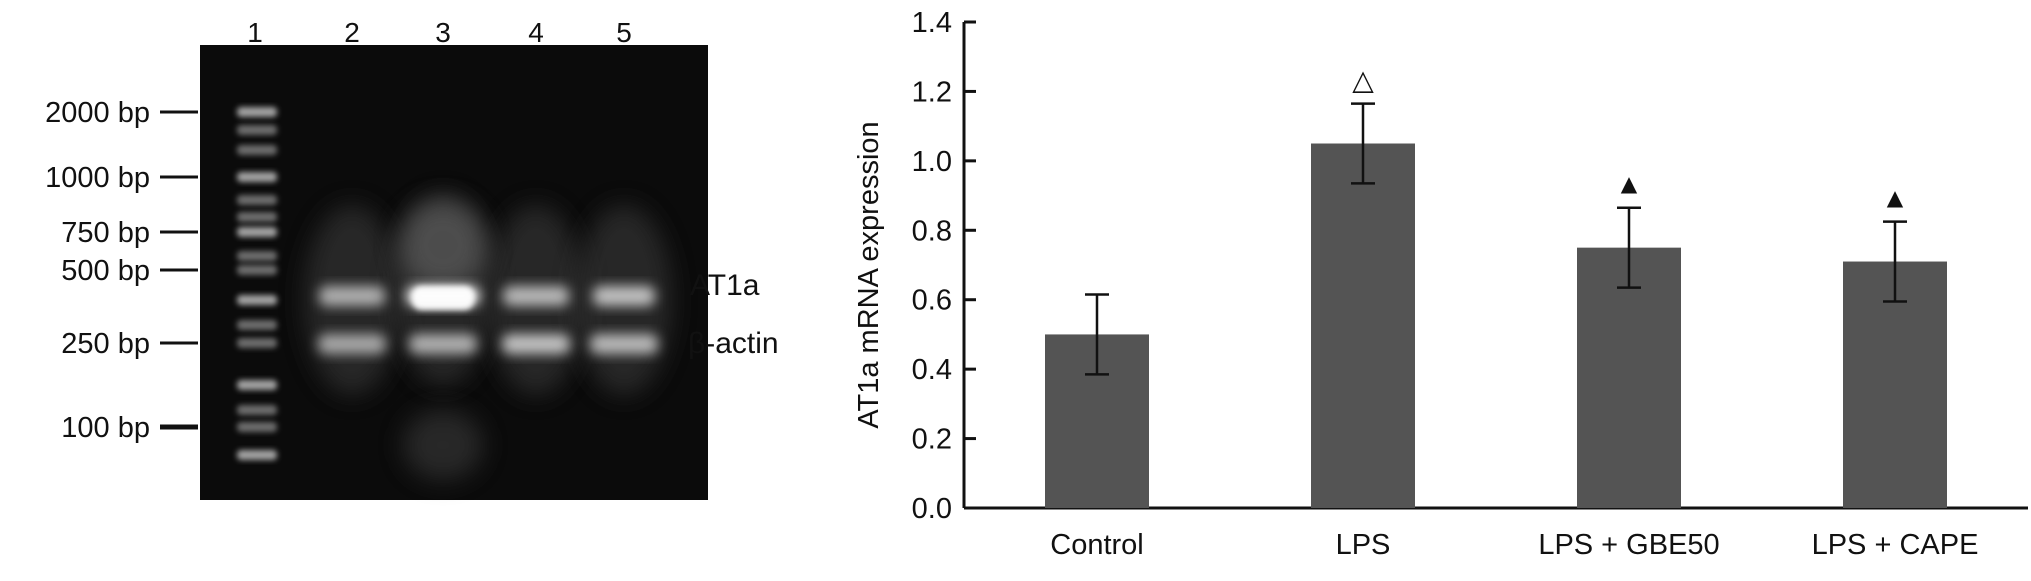 The image size is (2031, 581). What do you see at coordinates (932, 231) in the screenshot?
I see `y-tick-label: 0.8` at bounding box center [932, 231].